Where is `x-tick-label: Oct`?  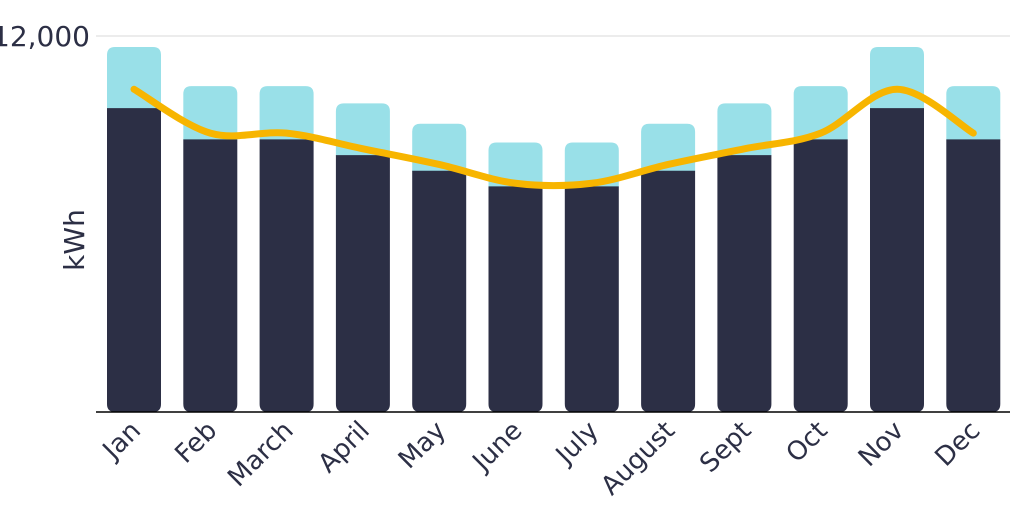
x-tick-label: Oct is located at coordinates (807, 442).